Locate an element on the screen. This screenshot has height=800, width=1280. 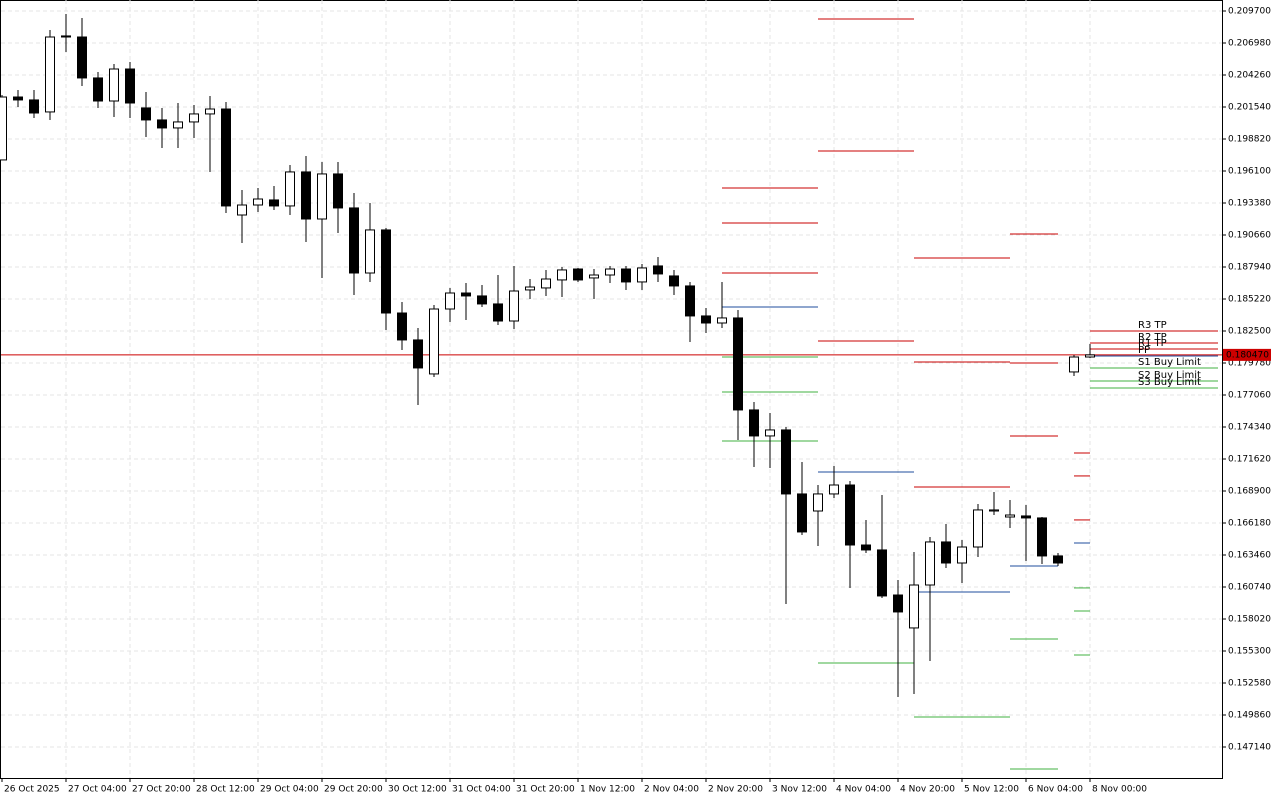
y-tick-label: 0.185220 is located at coordinates (1249, 300).